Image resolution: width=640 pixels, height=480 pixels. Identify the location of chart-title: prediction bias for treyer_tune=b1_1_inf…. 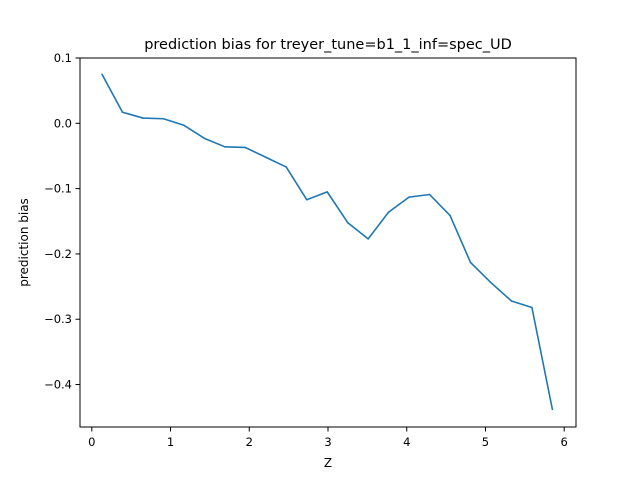
(328, 45).